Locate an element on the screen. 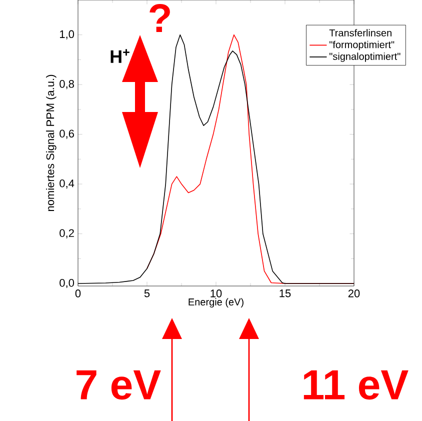 The image size is (422, 421). y-tick-label: 0,2 is located at coordinates (67, 233).